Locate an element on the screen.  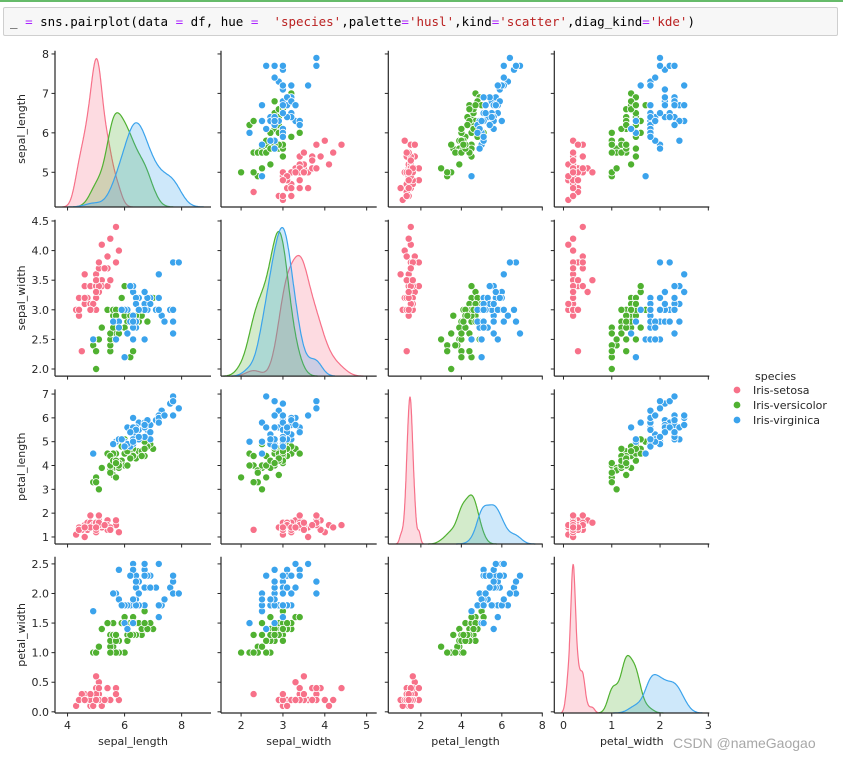
panel-sepal_length-vs-sepal_length: 5 6 7 8 sepal_length is located at coordinates (113, 129).